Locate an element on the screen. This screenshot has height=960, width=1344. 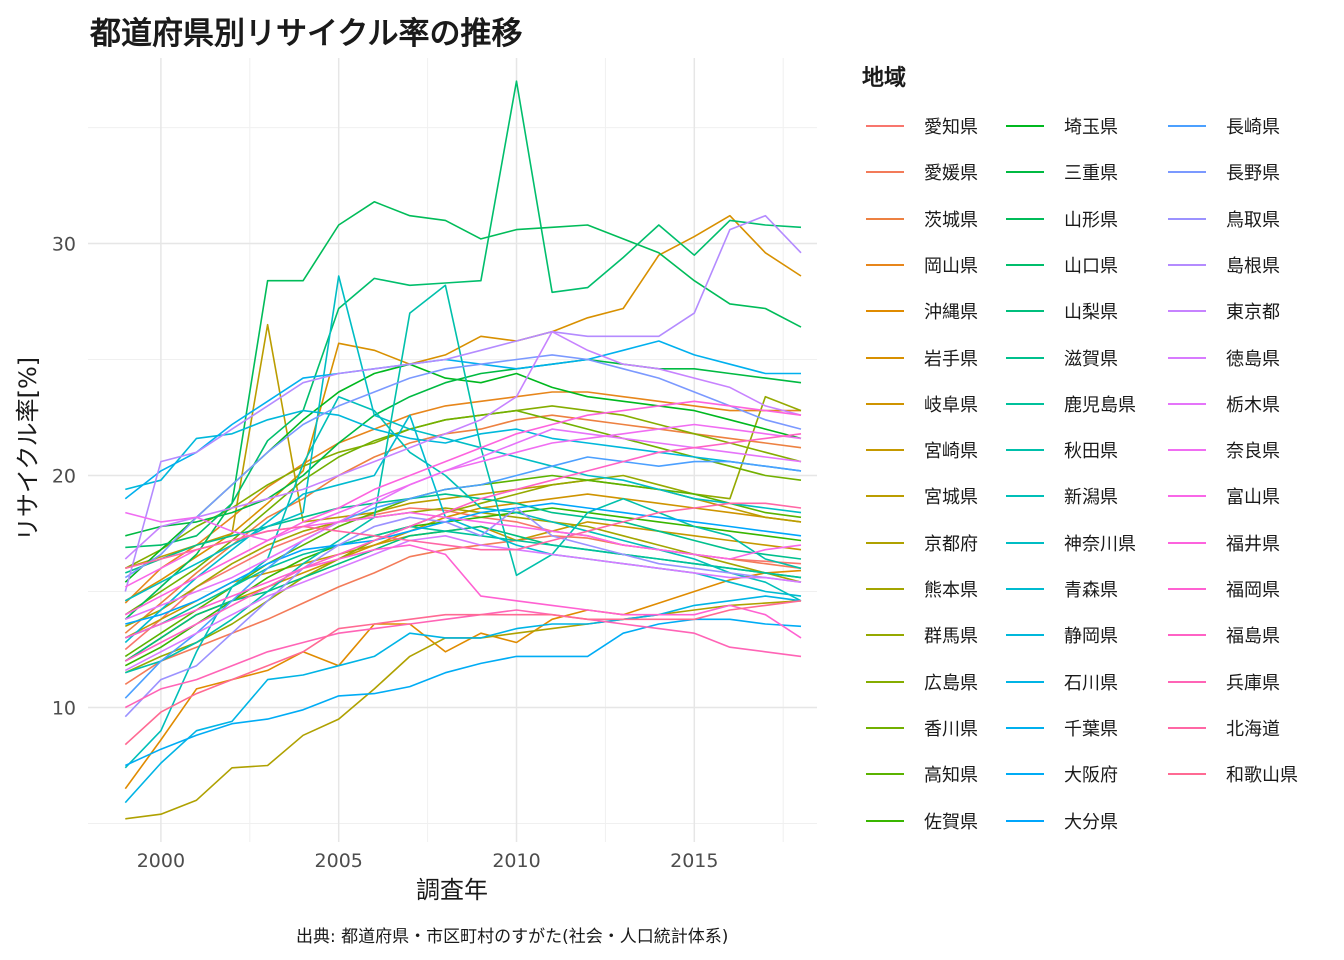
legend-label: 長崎県 is located at coordinates (1253, 127).